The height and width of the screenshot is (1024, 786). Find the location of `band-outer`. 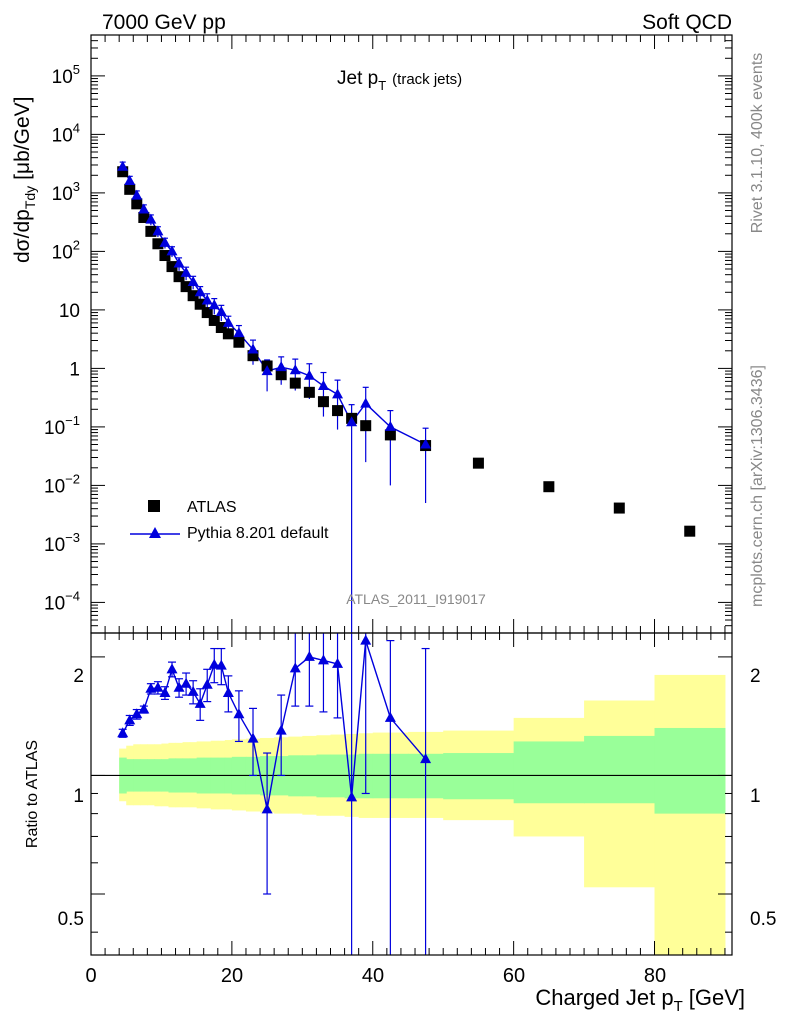

band-outer is located at coordinates (690, 814).